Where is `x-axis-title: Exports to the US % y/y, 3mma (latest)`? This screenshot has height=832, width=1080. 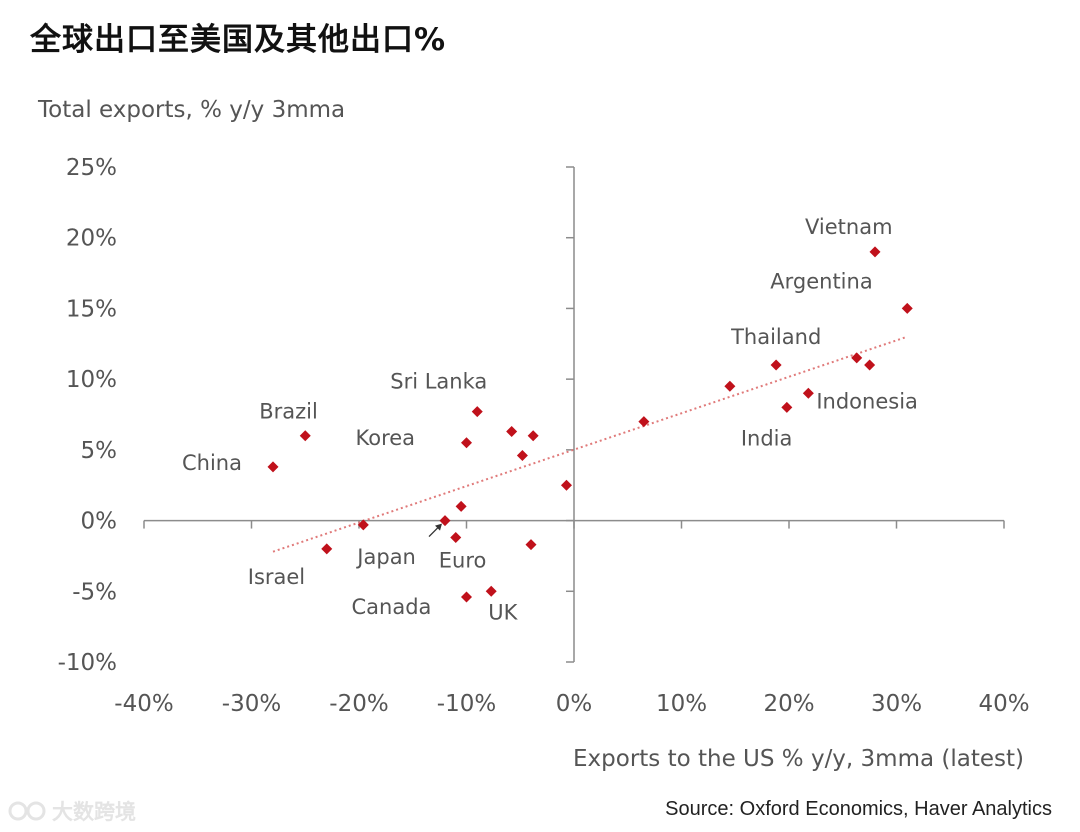 x-axis-title: Exports to the US % y/y, 3mma (latest) is located at coordinates (798, 759).